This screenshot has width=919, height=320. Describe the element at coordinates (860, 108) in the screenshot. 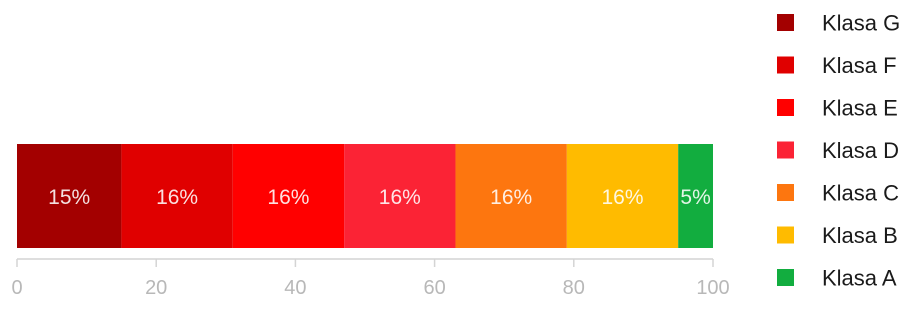

I see `legend-label: Klasa E` at that location.